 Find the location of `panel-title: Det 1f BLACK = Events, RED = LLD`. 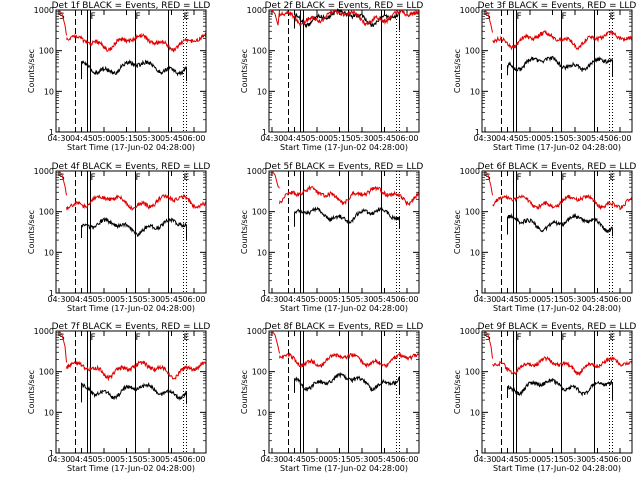

panel-title: Det 1f BLACK = Events, RED = LLD is located at coordinates (131, 6).